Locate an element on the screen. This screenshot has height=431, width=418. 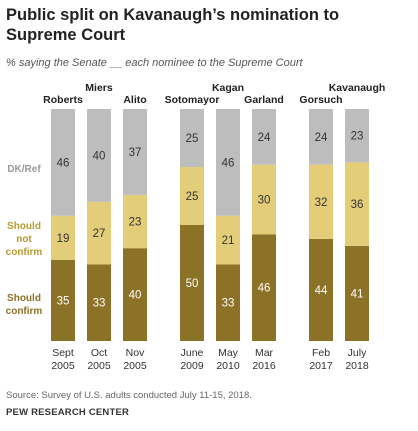
nominee-label-sotomayor: Sotomayor is located at coordinates (192, 100).